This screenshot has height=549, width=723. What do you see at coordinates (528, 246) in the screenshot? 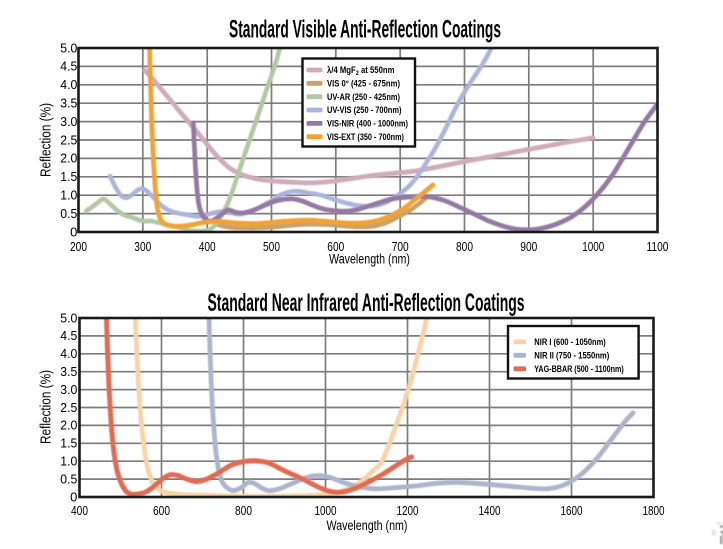
I see `svg-text: 900` at bounding box center [528, 246].